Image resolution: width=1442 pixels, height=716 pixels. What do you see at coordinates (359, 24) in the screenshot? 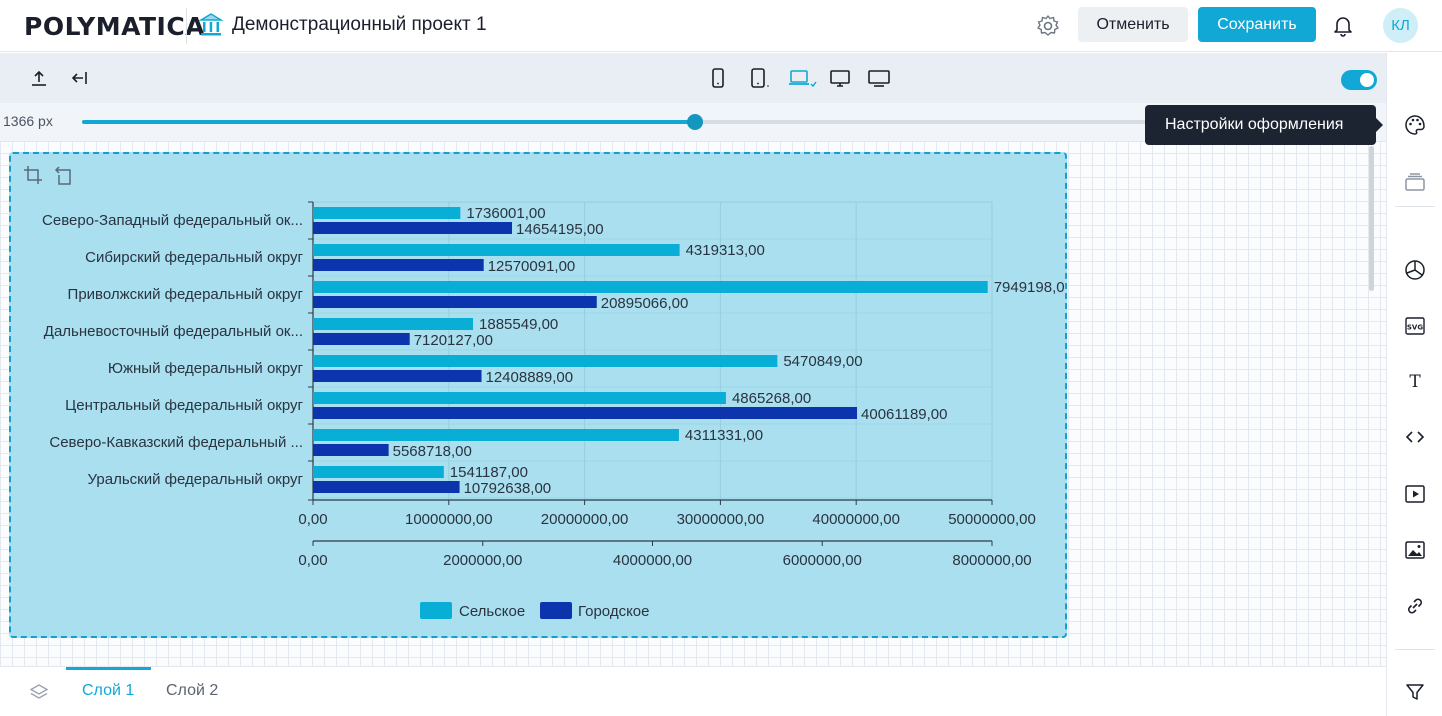
I see `project-title: Демонстрационный проект 1` at bounding box center [359, 24].